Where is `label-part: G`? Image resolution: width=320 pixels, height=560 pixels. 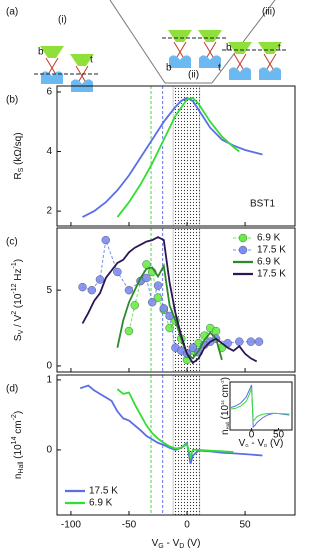 label-part: G is located at coordinates (160, 546).